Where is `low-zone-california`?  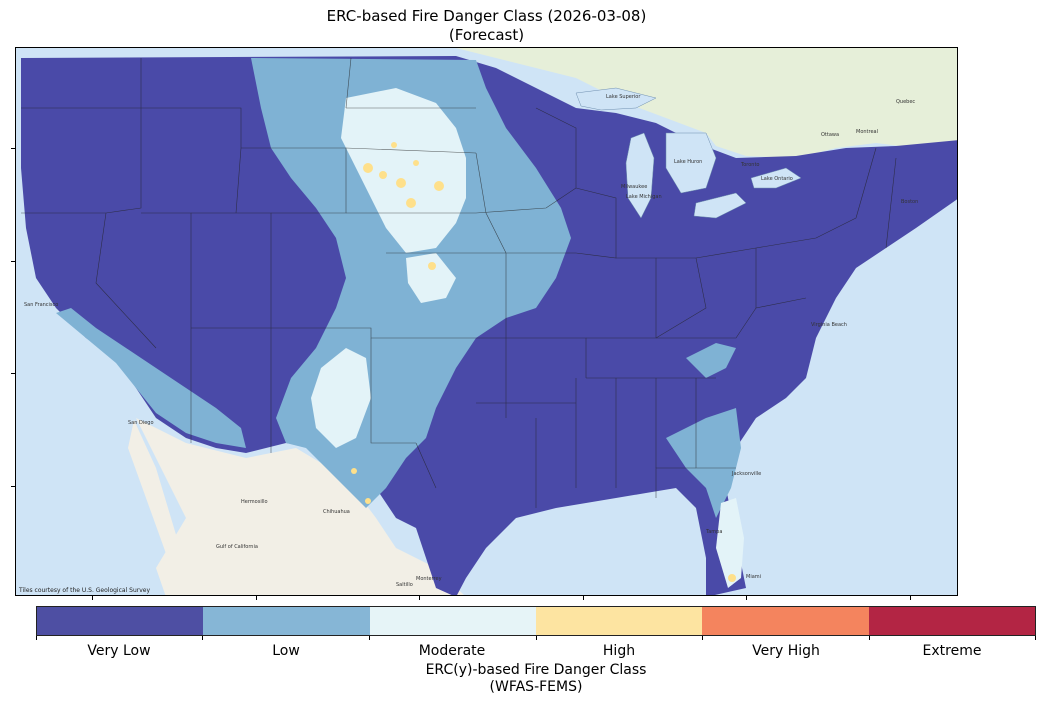
low-zone-california is located at coordinates (151, 378).